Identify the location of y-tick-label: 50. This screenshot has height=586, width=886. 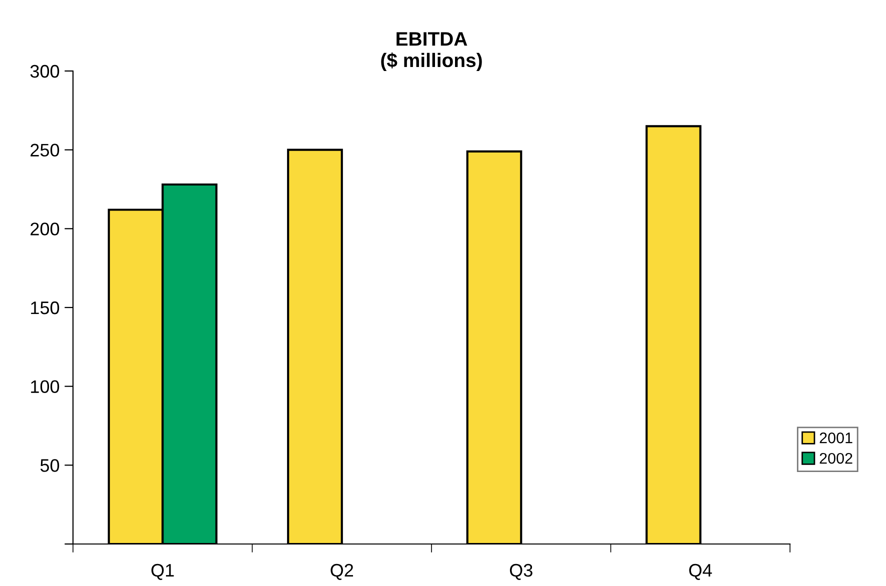
(50, 465).